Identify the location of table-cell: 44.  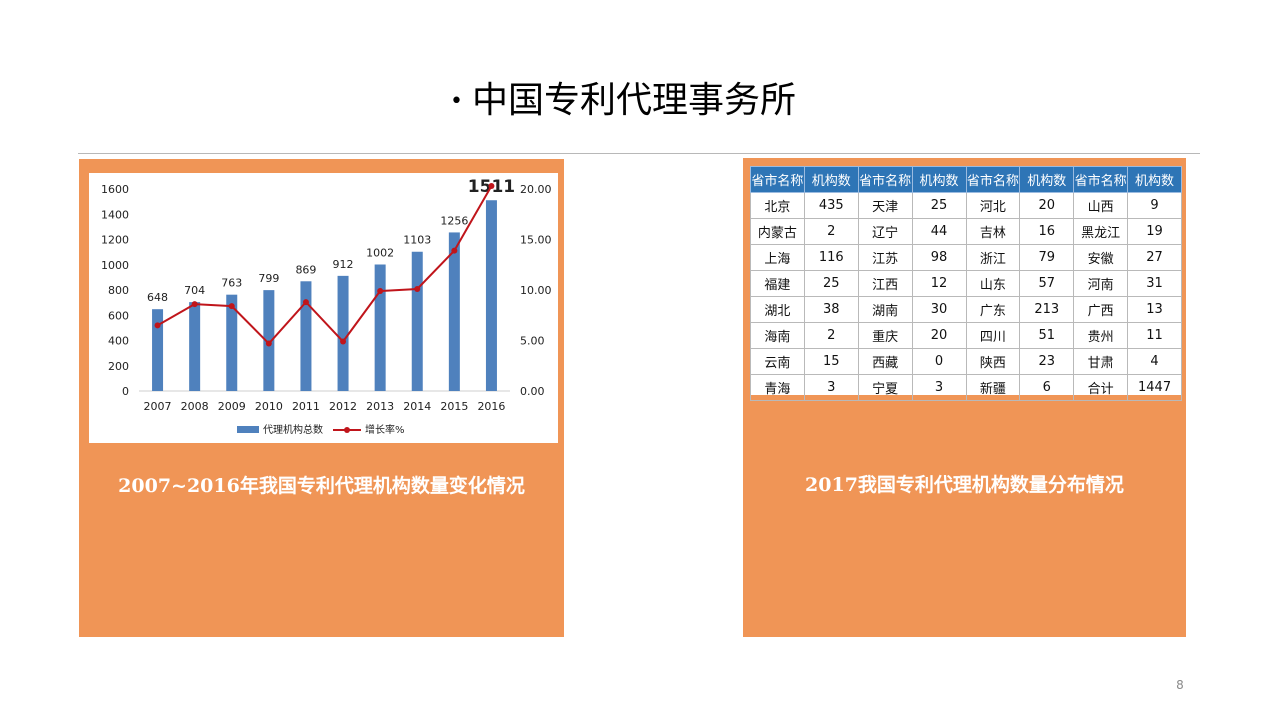
(939, 231).